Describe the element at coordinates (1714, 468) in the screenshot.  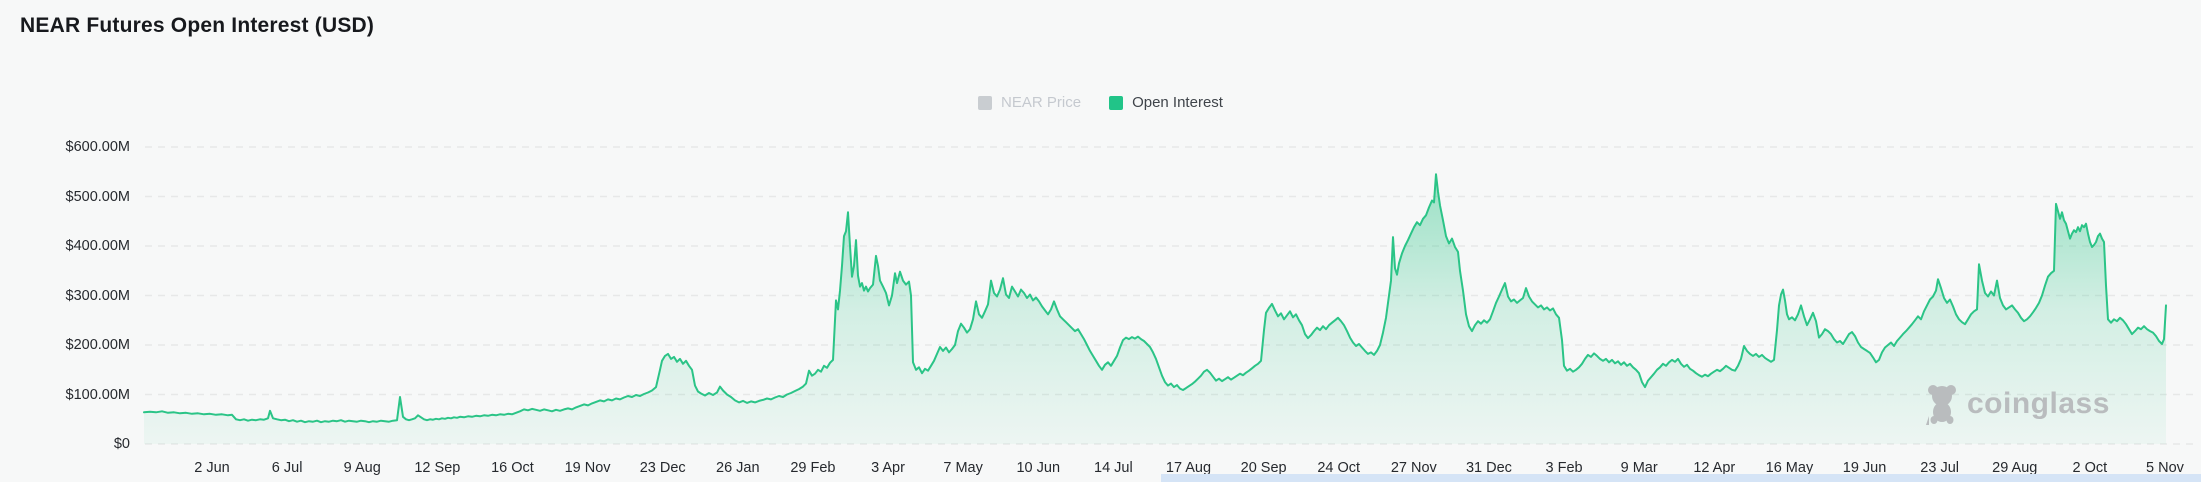
I see `x-tick-label: 12 Apr` at that location.